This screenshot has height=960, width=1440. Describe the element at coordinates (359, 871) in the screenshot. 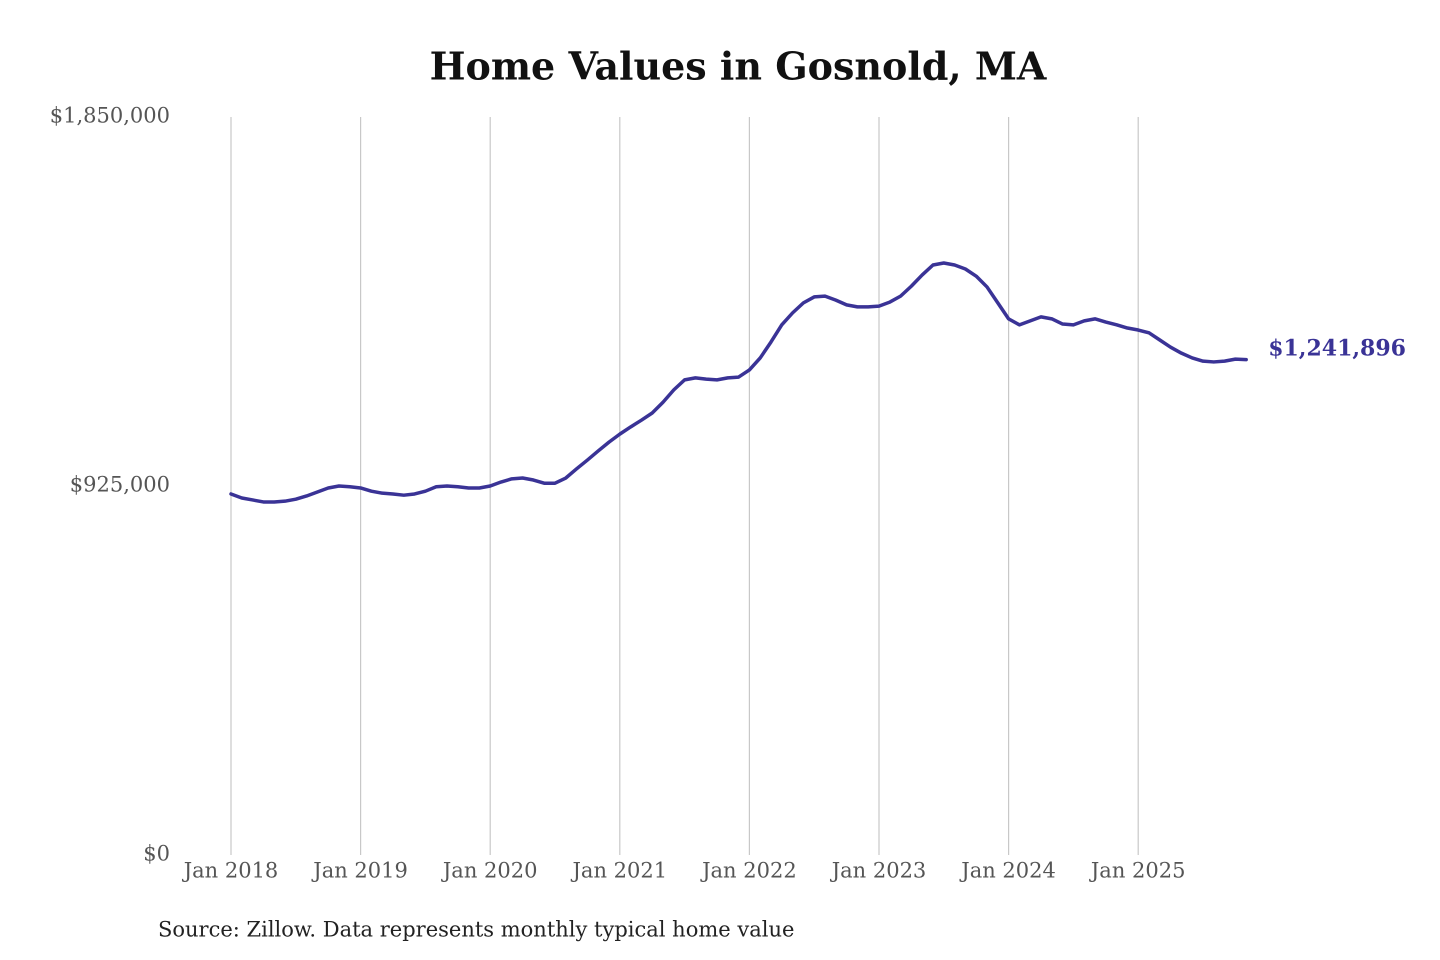

I see `x-tick-label: Jan 2019` at that location.